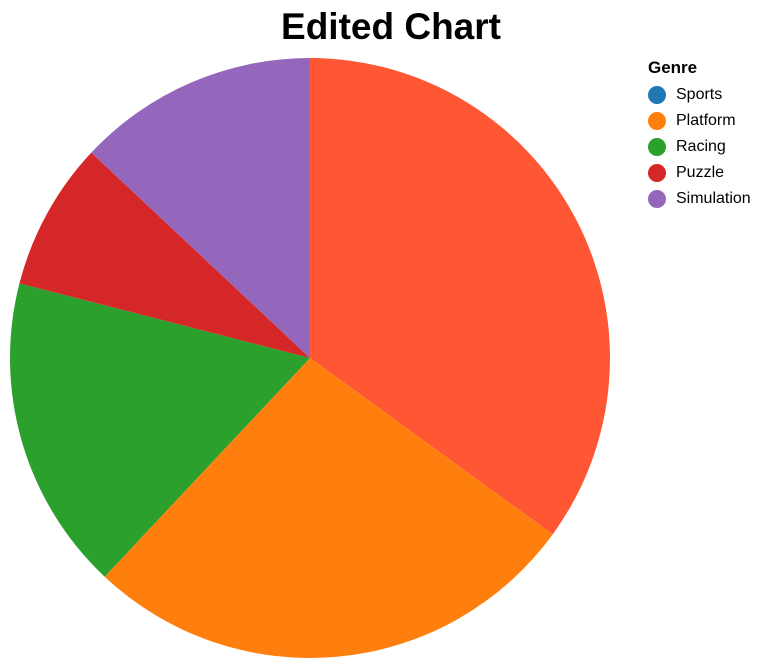 The width and height of the screenshot is (782, 668). I want to click on legend-label: Racing, so click(701, 146).